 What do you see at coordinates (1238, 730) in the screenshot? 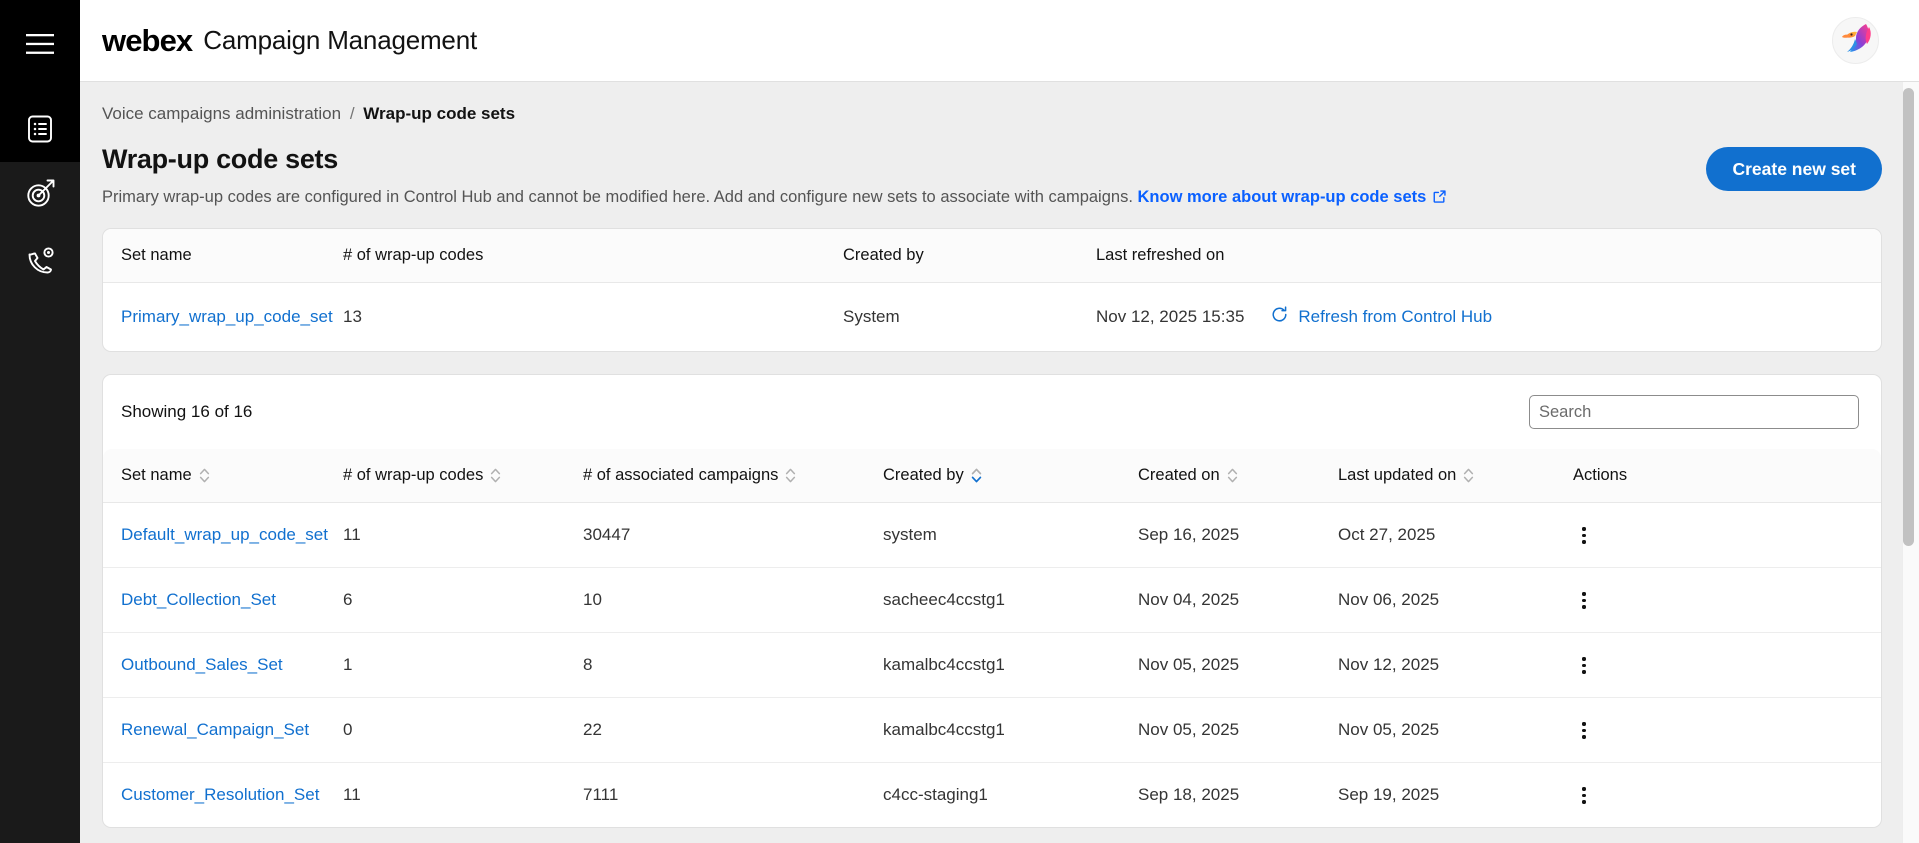
I see `row-created-on: Nov 05, 2025` at bounding box center [1238, 730].